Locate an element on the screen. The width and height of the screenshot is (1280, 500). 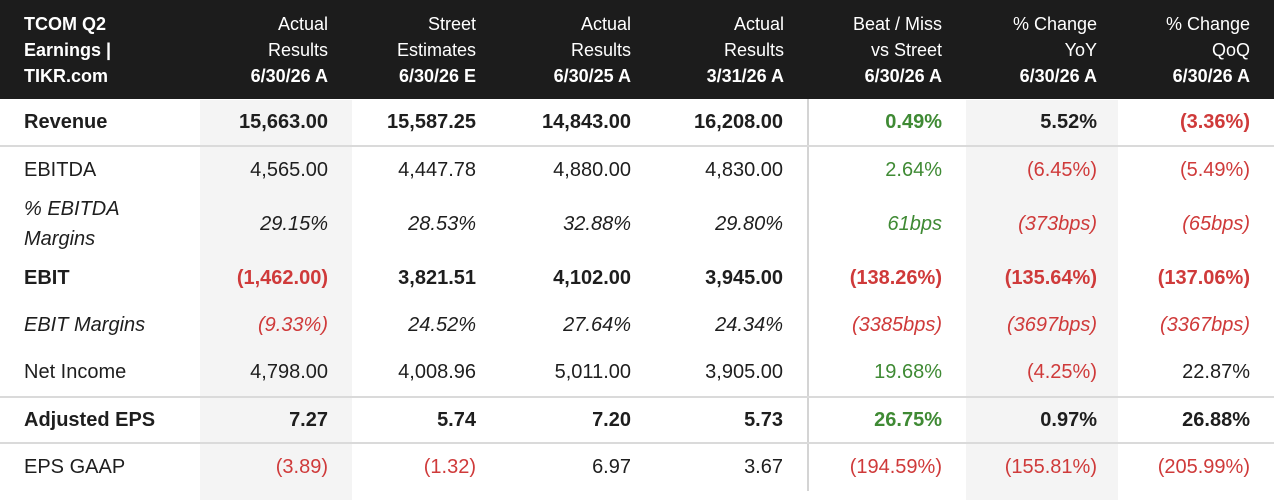
table-cell: 28.53% is located at coordinates (442, 223).